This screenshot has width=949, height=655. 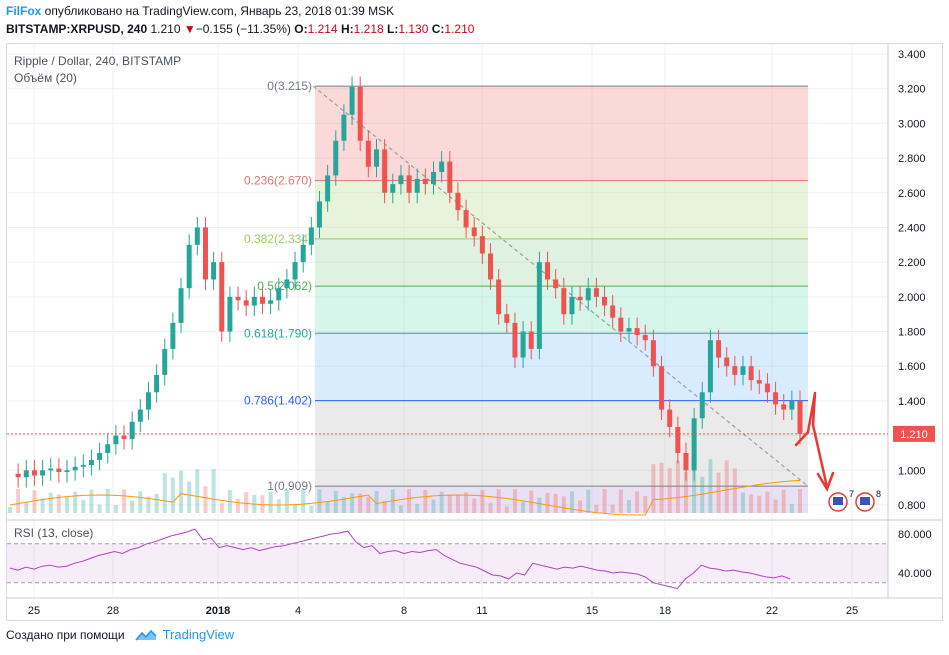 What do you see at coordinates (912, 228) in the screenshot?
I see `y-tick-label: 2.400` at bounding box center [912, 228].